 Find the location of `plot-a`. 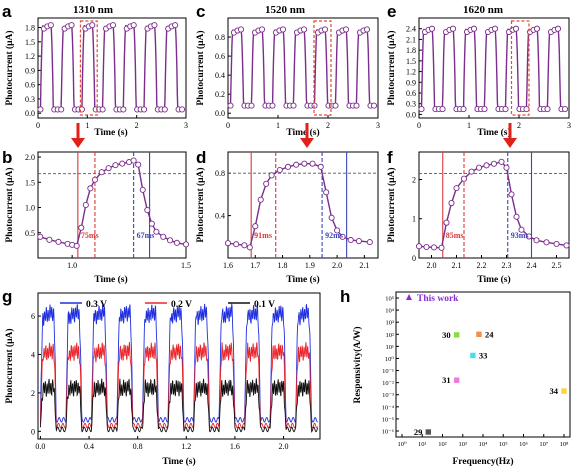

plot-a is located at coordinates (111, 68).